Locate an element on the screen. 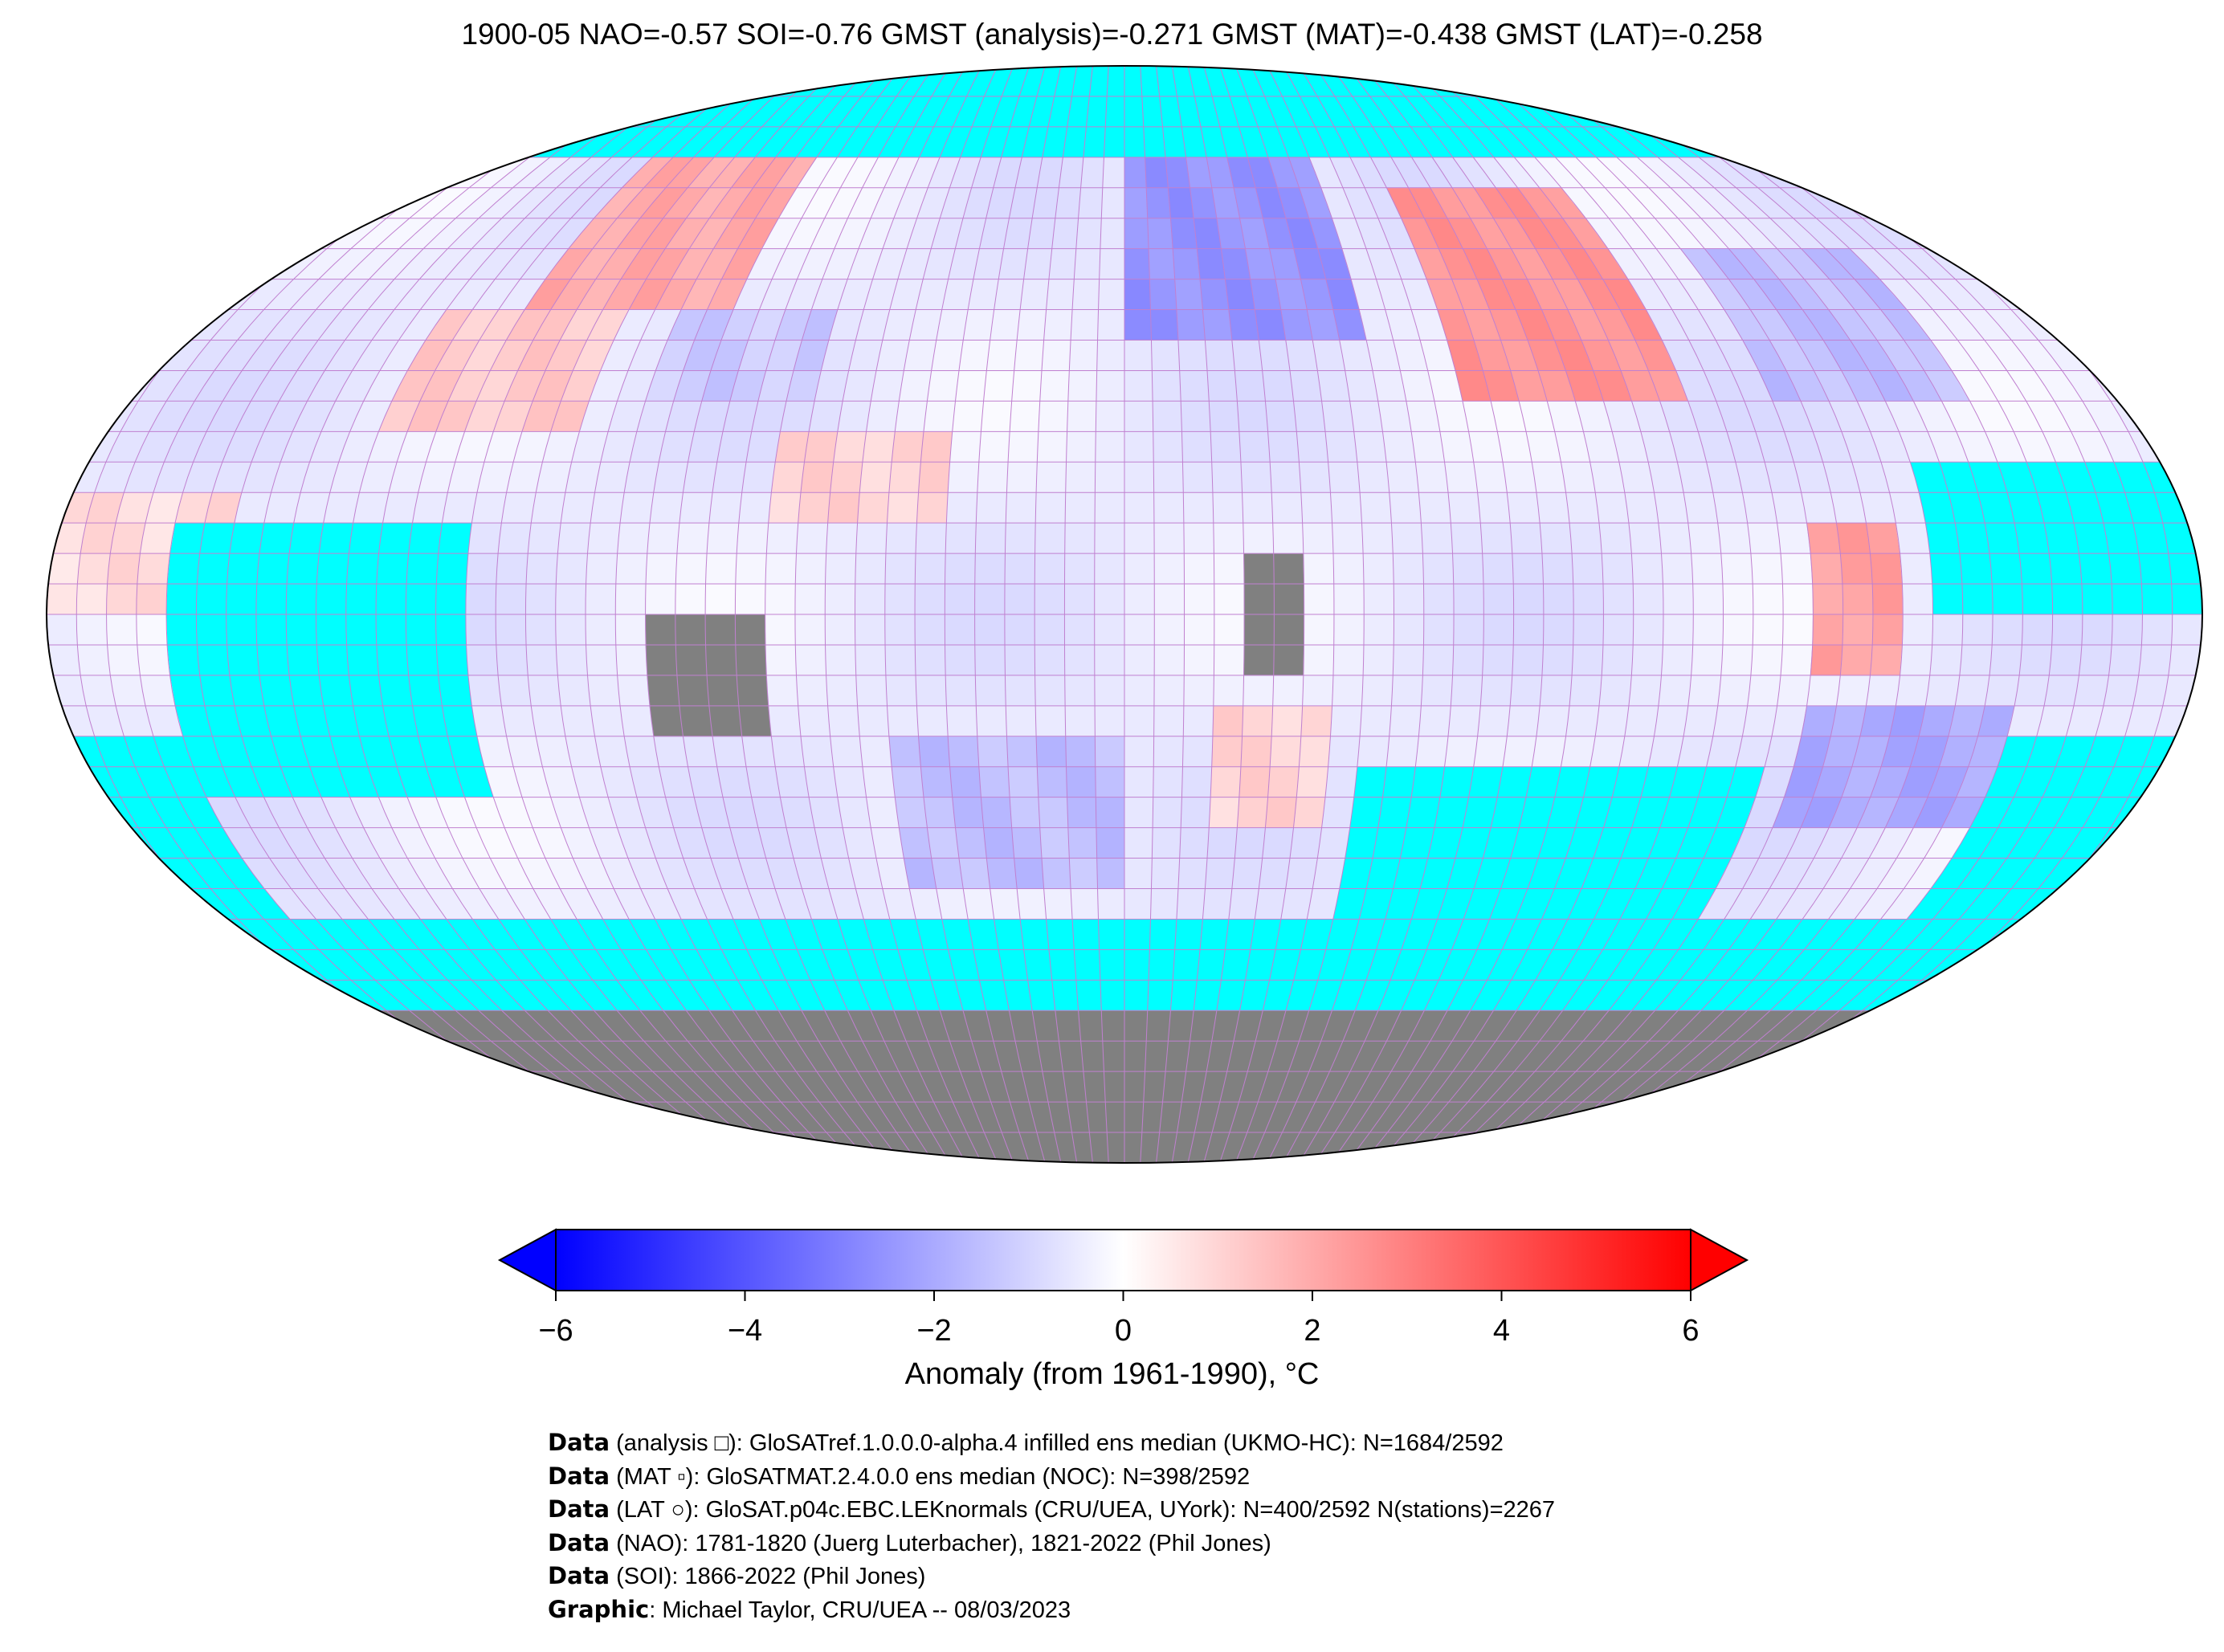 The width and height of the screenshot is (2224, 1652). colorbar-tick-label: −4 is located at coordinates (745, 1331).